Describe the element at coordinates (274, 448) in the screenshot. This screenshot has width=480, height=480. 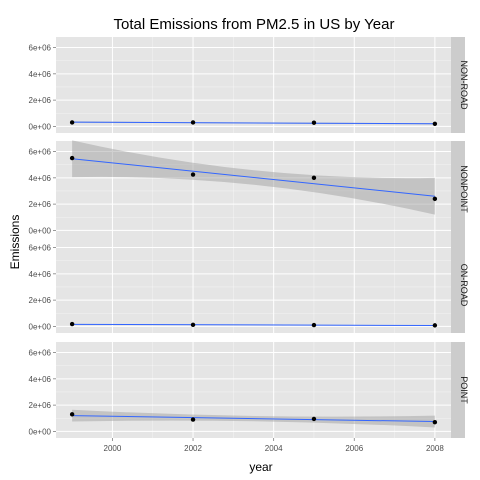
I see `x-tick-label: 2004` at that location.